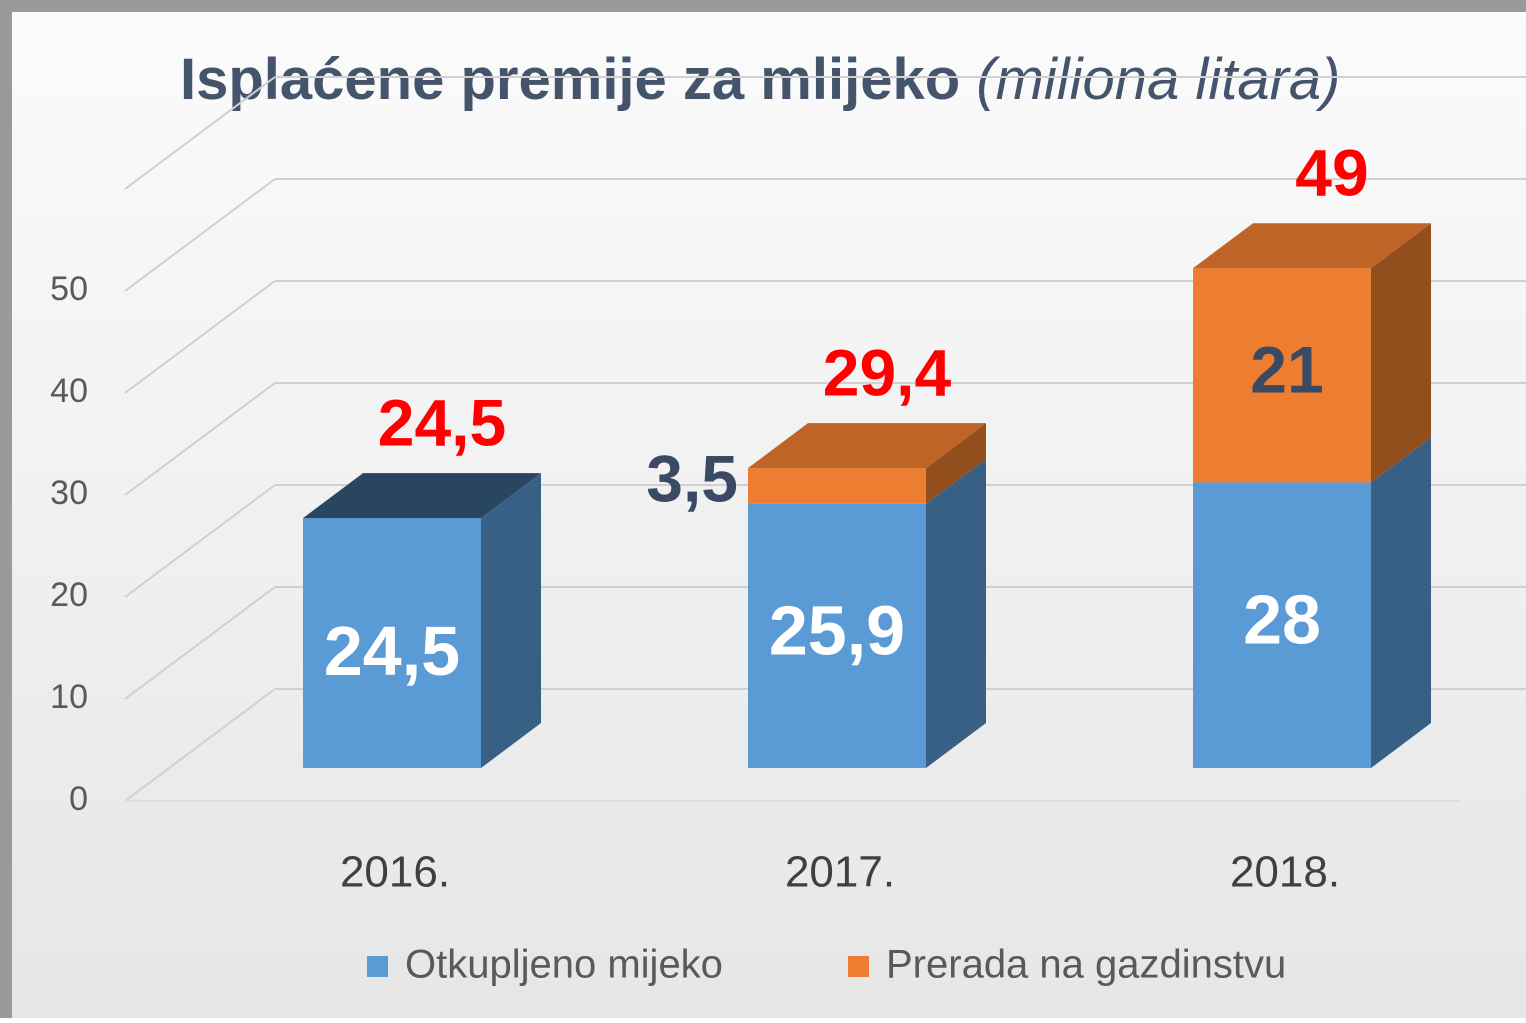 The width and height of the screenshot is (1526, 1023). What do you see at coordinates (887, 373) in the screenshot?
I see `total-label: 29,4` at bounding box center [887, 373].